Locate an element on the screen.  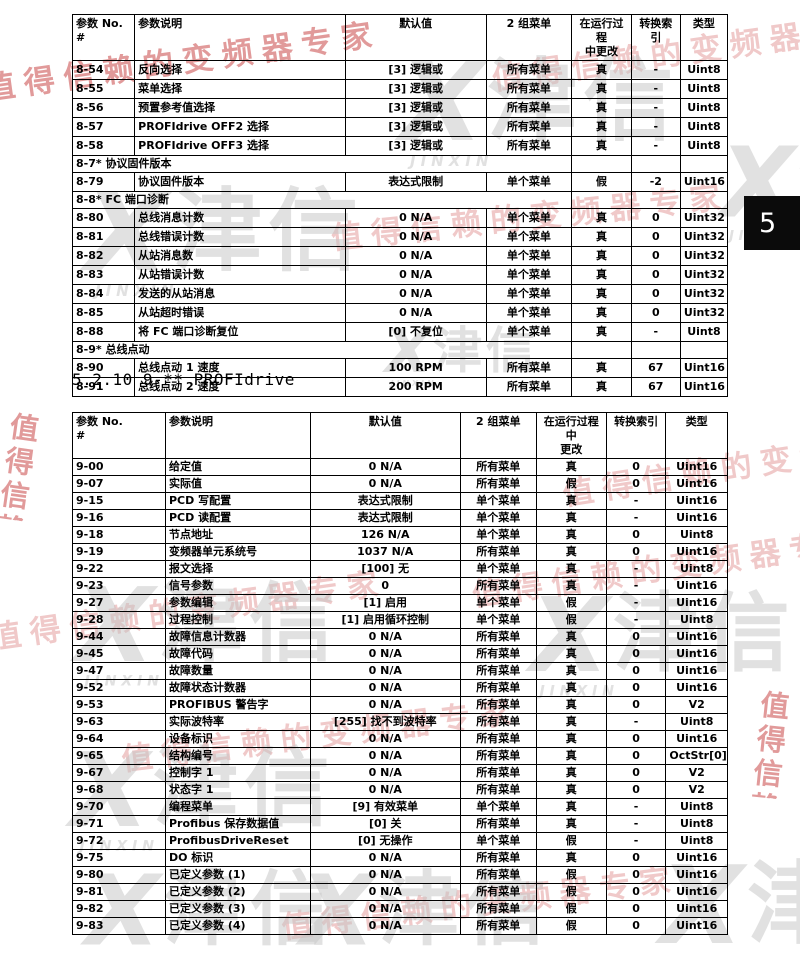
table-cell: 已定义参数 (2) is located at coordinates (238, 892).